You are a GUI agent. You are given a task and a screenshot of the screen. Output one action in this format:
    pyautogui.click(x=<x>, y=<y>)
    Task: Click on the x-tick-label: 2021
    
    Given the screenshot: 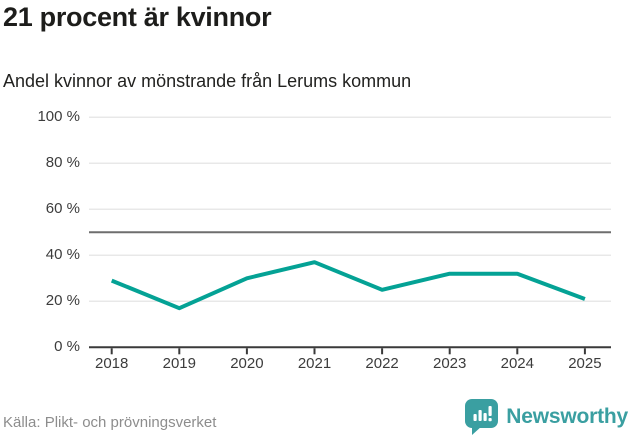 What is the action you would take?
    pyautogui.click(x=314, y=363)
    